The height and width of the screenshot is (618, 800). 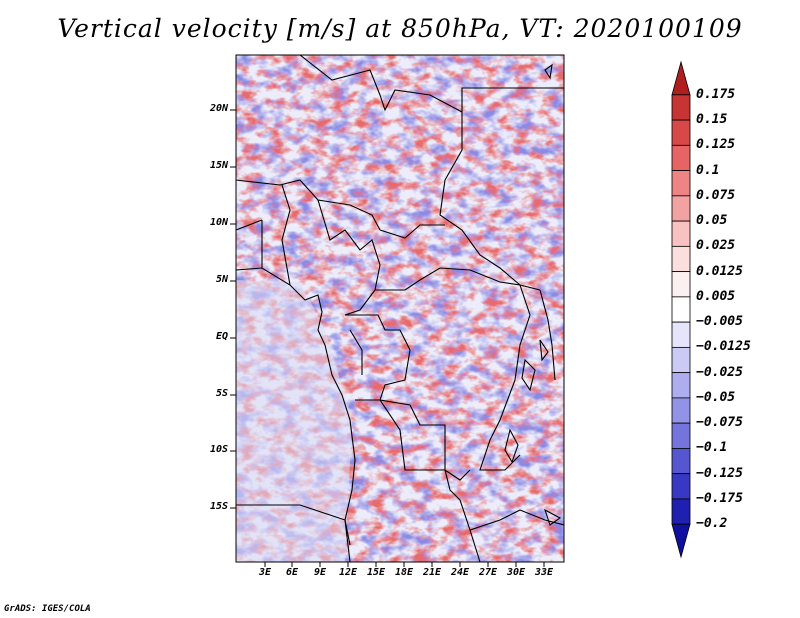 I want to click on latitude-label: 10S, so click(x=218, y=449).